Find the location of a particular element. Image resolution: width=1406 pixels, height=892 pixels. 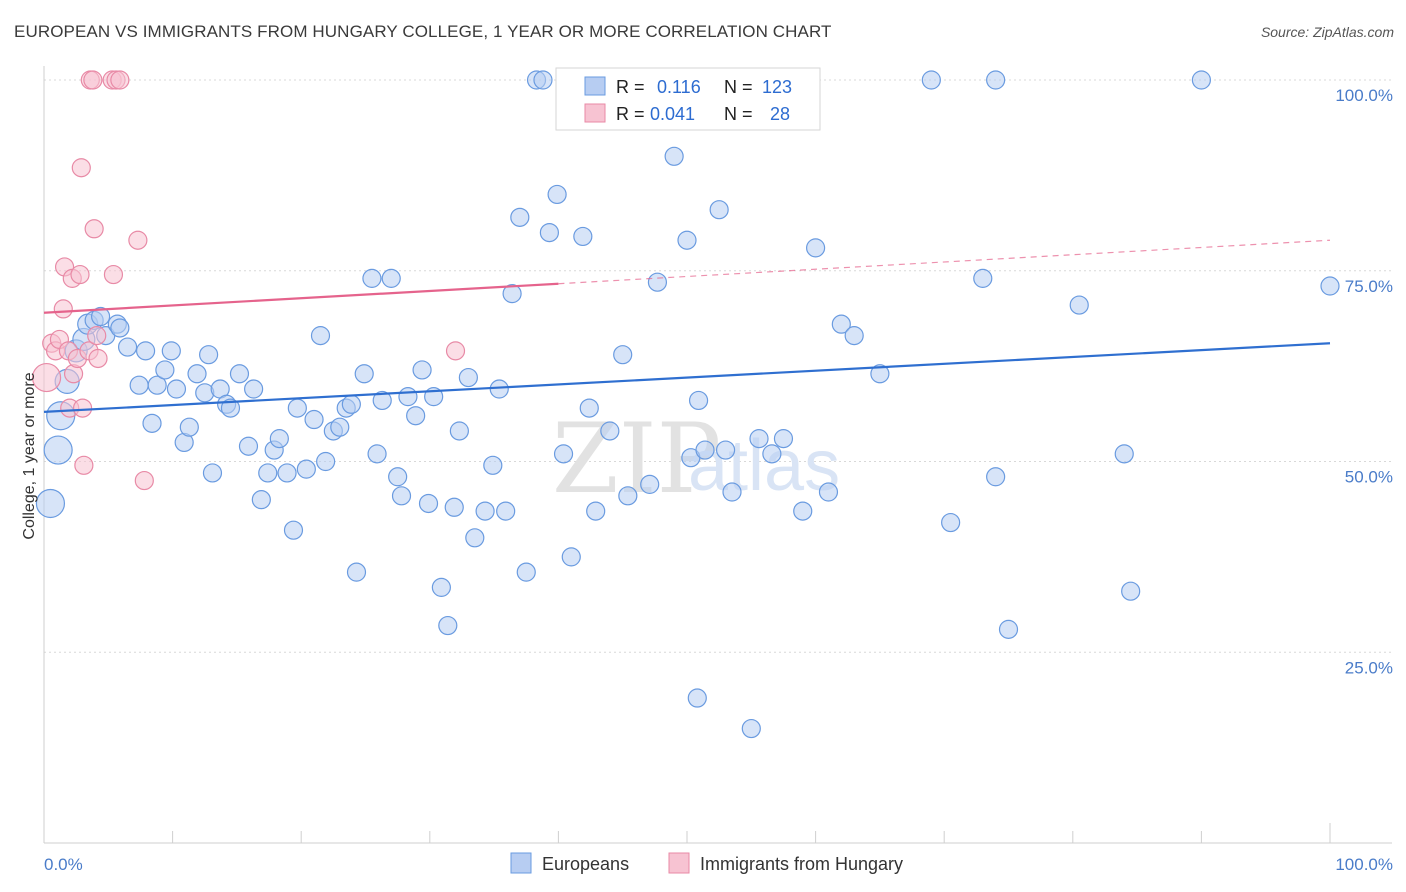

x-tick-label-min: 0.0% is located at coordinates (63, 864).